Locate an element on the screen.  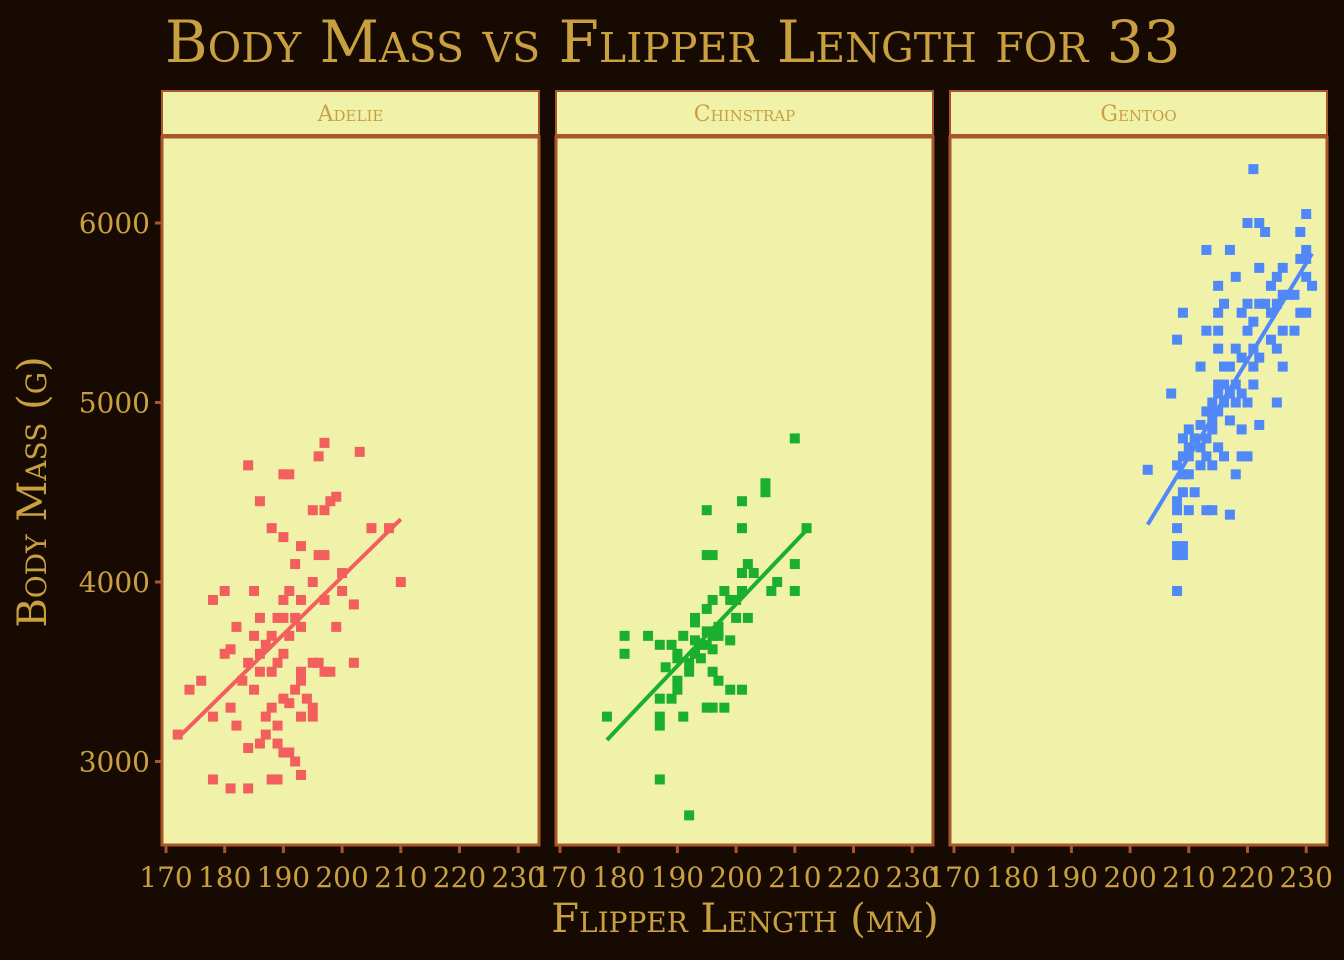
x-tick-label: 220 is located at coordinates (1247, 877).